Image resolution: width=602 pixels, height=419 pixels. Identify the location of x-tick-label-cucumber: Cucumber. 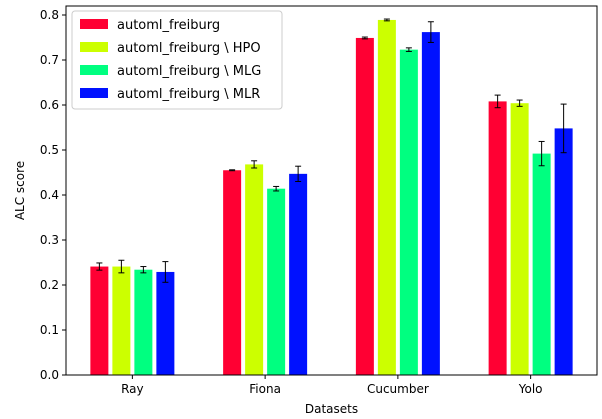
(398, 389).